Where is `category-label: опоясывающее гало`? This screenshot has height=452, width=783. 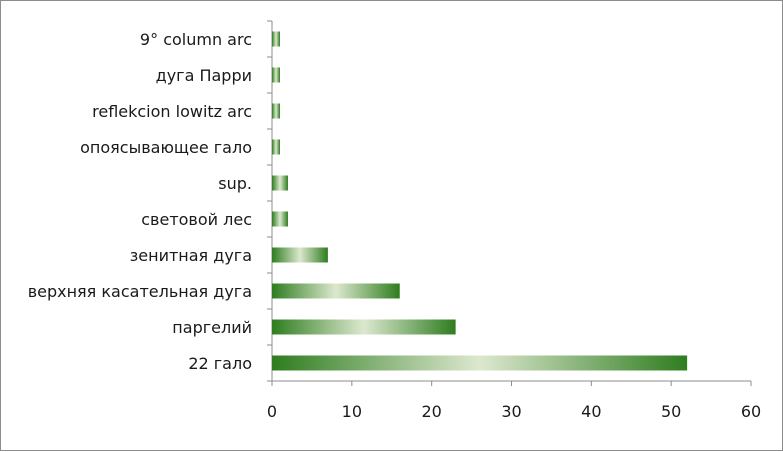 category-label: опоясывающее гало is located at coordinates (166, 147).